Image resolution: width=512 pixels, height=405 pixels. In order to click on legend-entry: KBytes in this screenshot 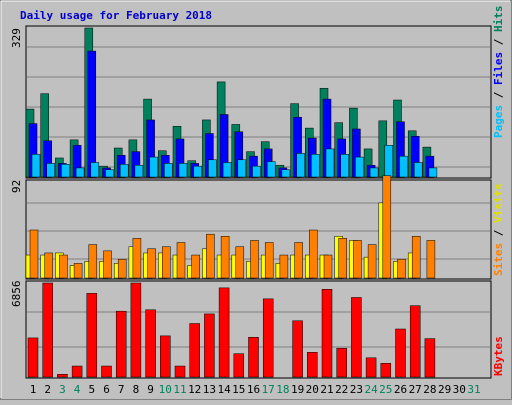, I will do `click(498, 356)`.